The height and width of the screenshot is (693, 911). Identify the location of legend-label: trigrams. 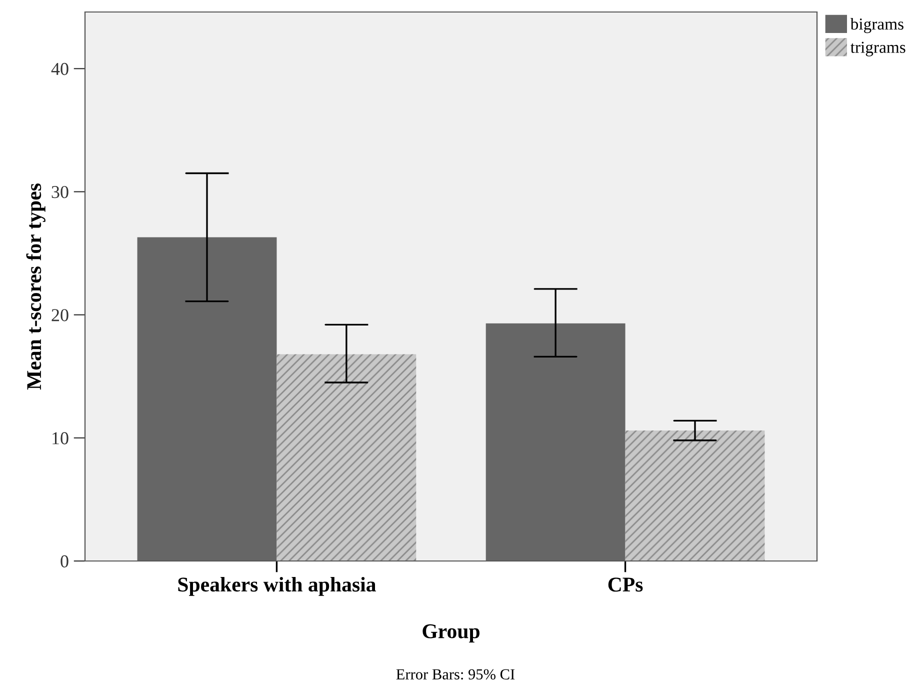
(878, 49).